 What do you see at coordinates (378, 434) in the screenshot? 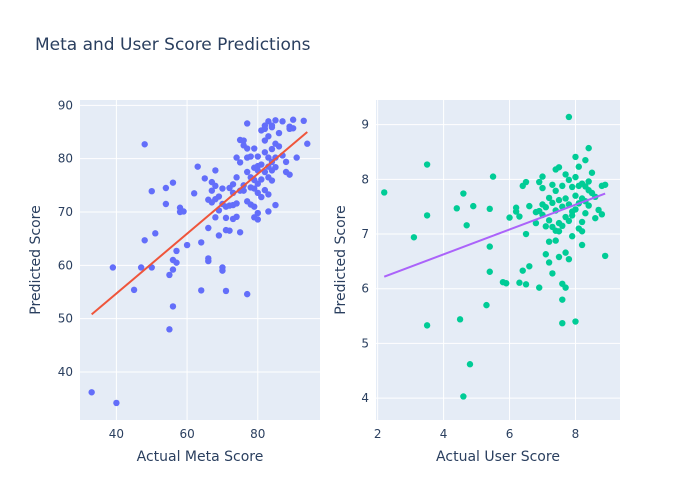
I see `x-tick-label: 2` at bounding box center [378, 434].